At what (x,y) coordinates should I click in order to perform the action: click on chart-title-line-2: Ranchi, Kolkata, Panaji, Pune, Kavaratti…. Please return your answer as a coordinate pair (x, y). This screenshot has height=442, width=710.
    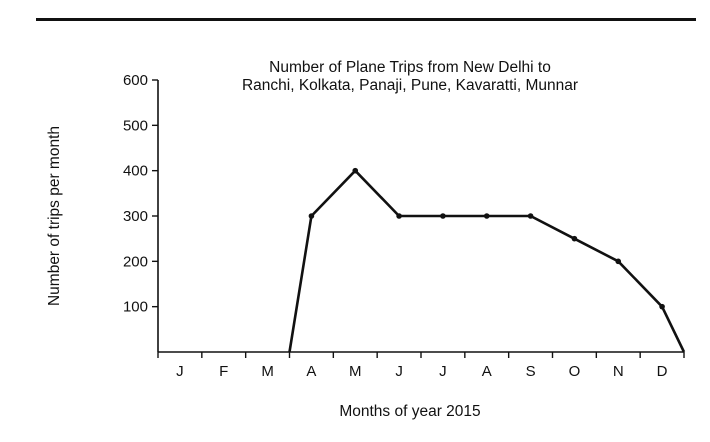
    Looking at the image, I should click on (410, 85).